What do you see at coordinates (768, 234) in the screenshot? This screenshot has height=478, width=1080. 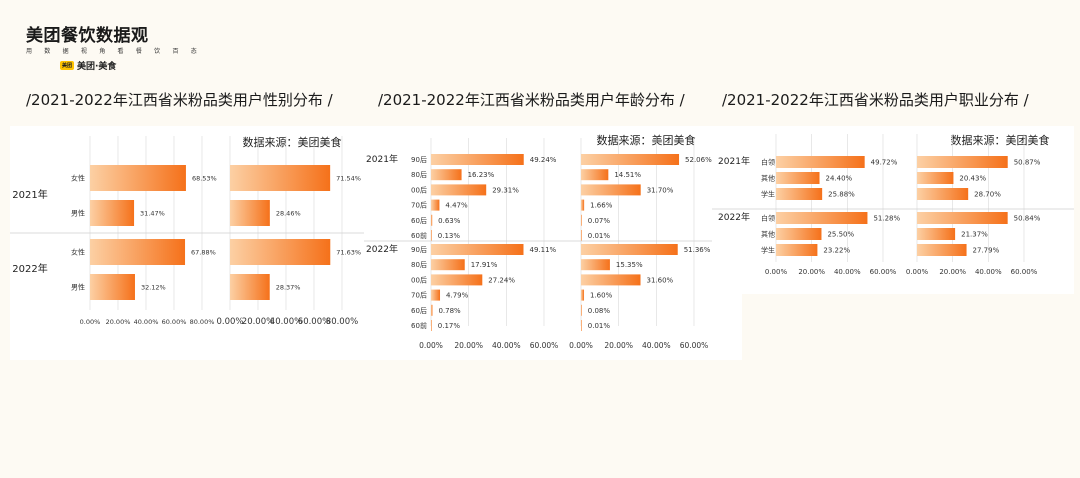 I see `category-label: 其他` at bounding box center [768, 234].